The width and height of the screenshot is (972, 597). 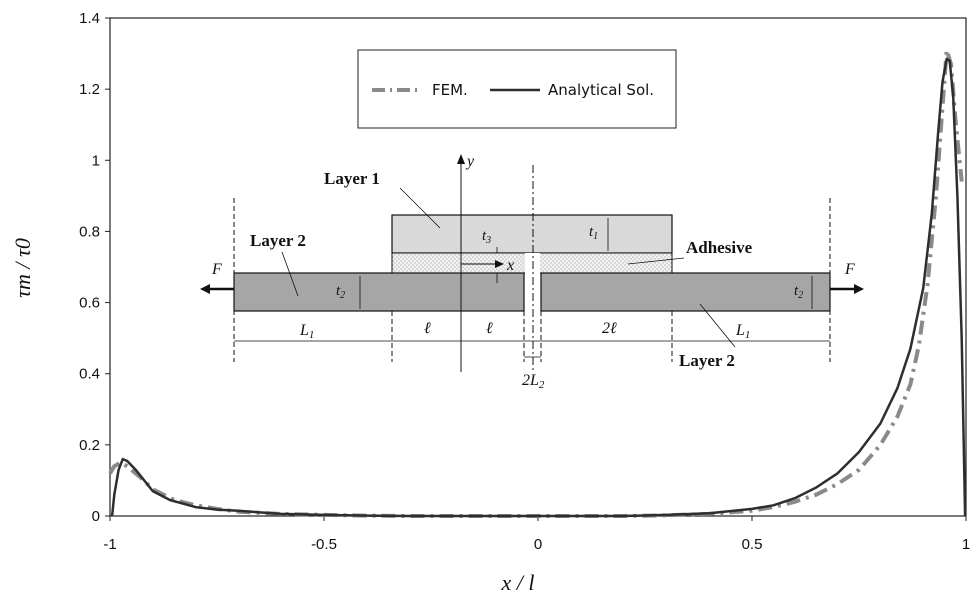 I want to click on legend-label-analytical: Analytical Sol., so click(x=601, y=90).